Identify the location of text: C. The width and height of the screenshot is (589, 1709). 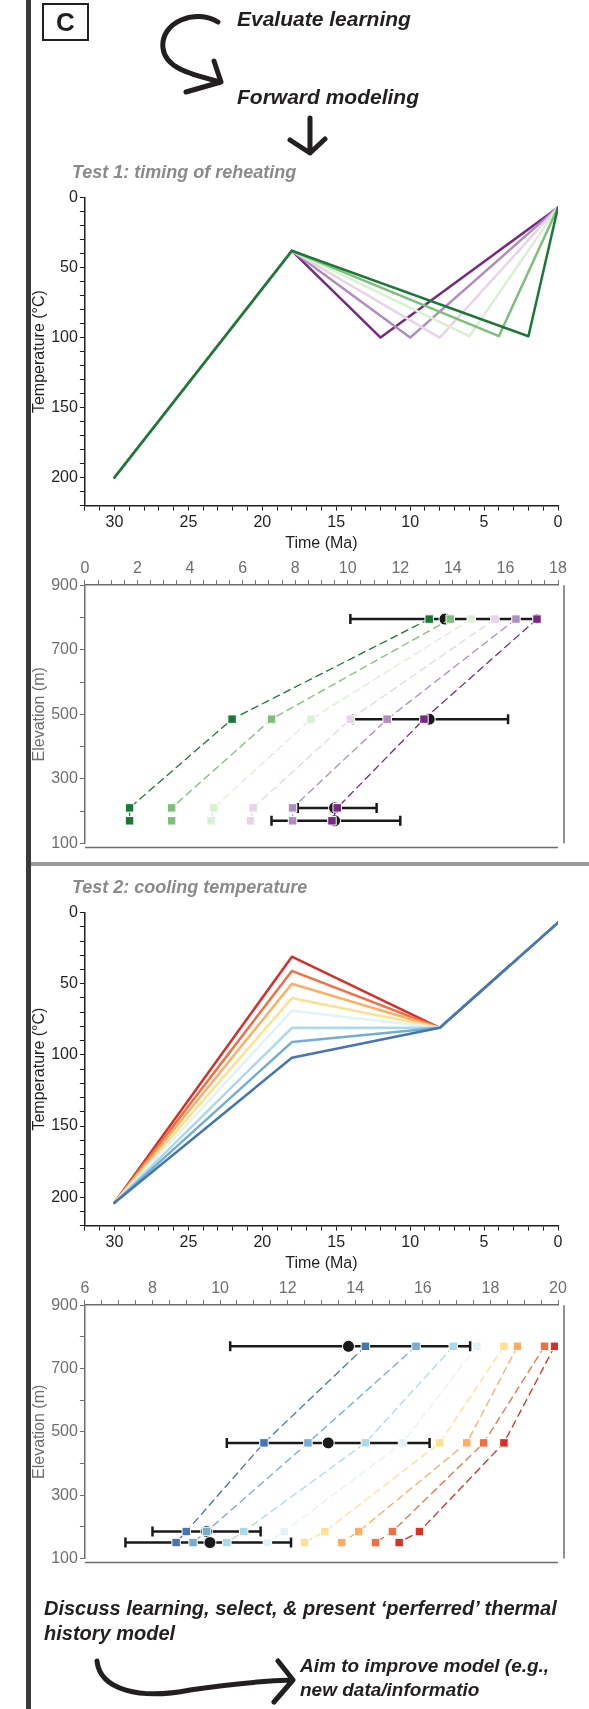
(65, 22).